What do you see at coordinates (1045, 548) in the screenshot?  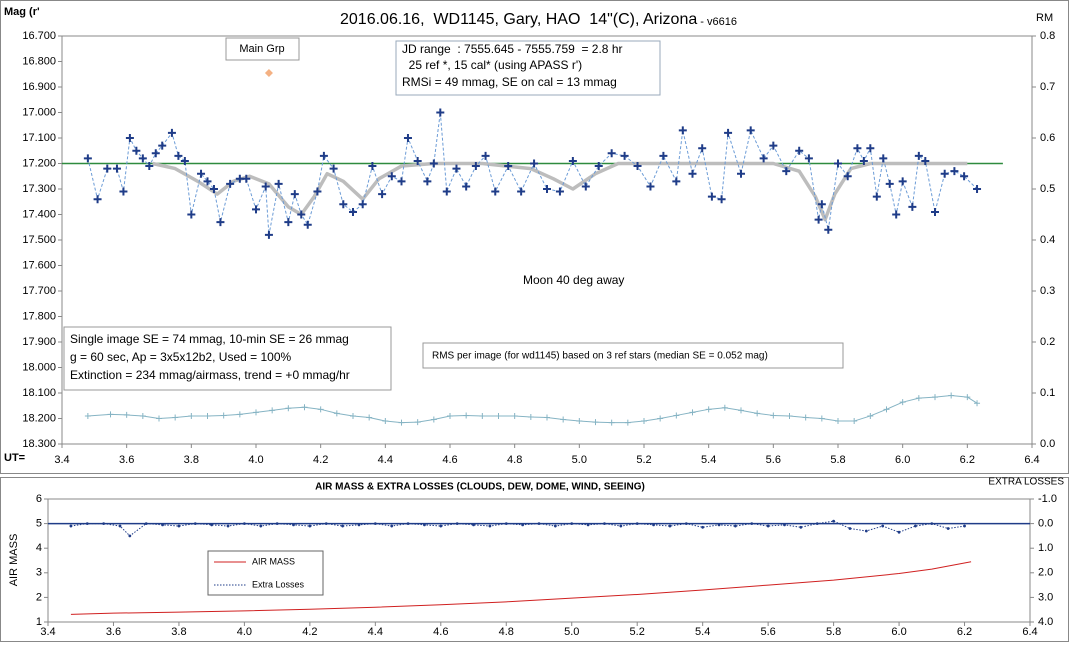 I see `y2-tick-label: 1.0` at bounding box center [1045, 548].